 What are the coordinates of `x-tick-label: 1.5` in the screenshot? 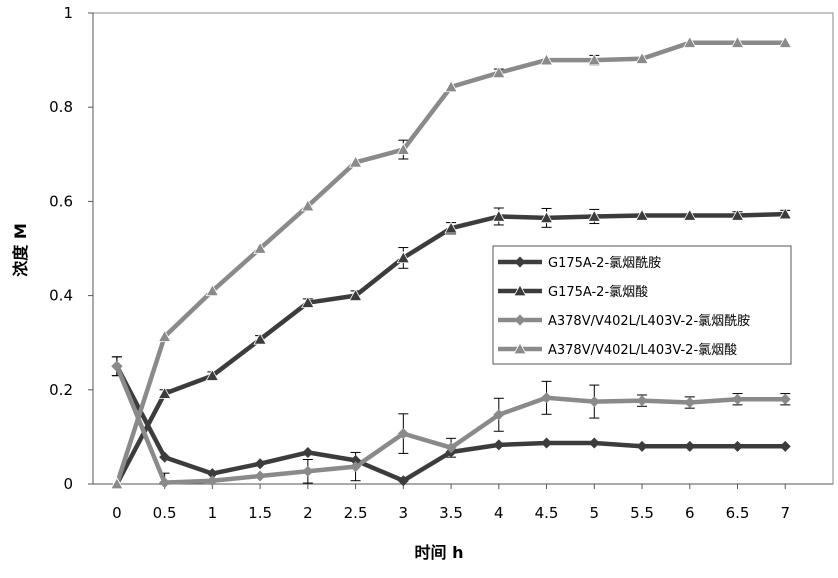 It's located at (260, 513).